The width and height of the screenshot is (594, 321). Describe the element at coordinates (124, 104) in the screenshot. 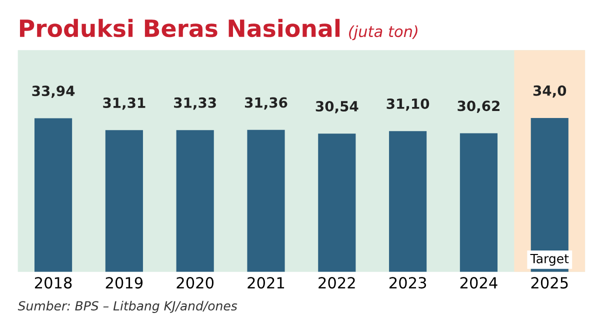

I see `data-label: 31,31` at that location.